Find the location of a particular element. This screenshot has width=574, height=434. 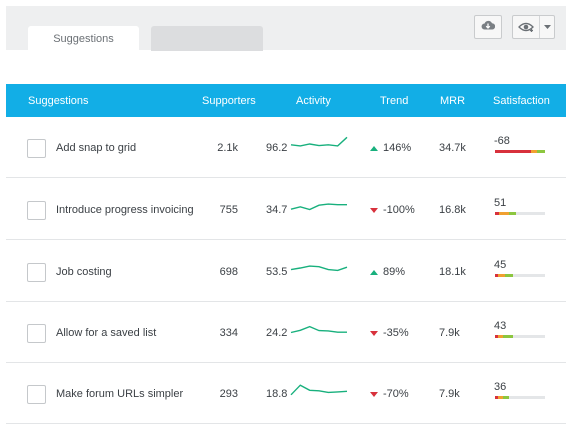

mrr-value: 18.1k is located at coordinates (452, 272).